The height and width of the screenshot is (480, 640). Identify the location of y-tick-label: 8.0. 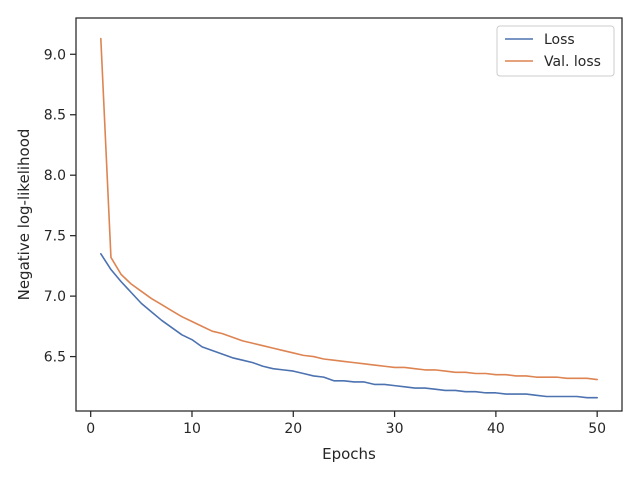
(55, 176).